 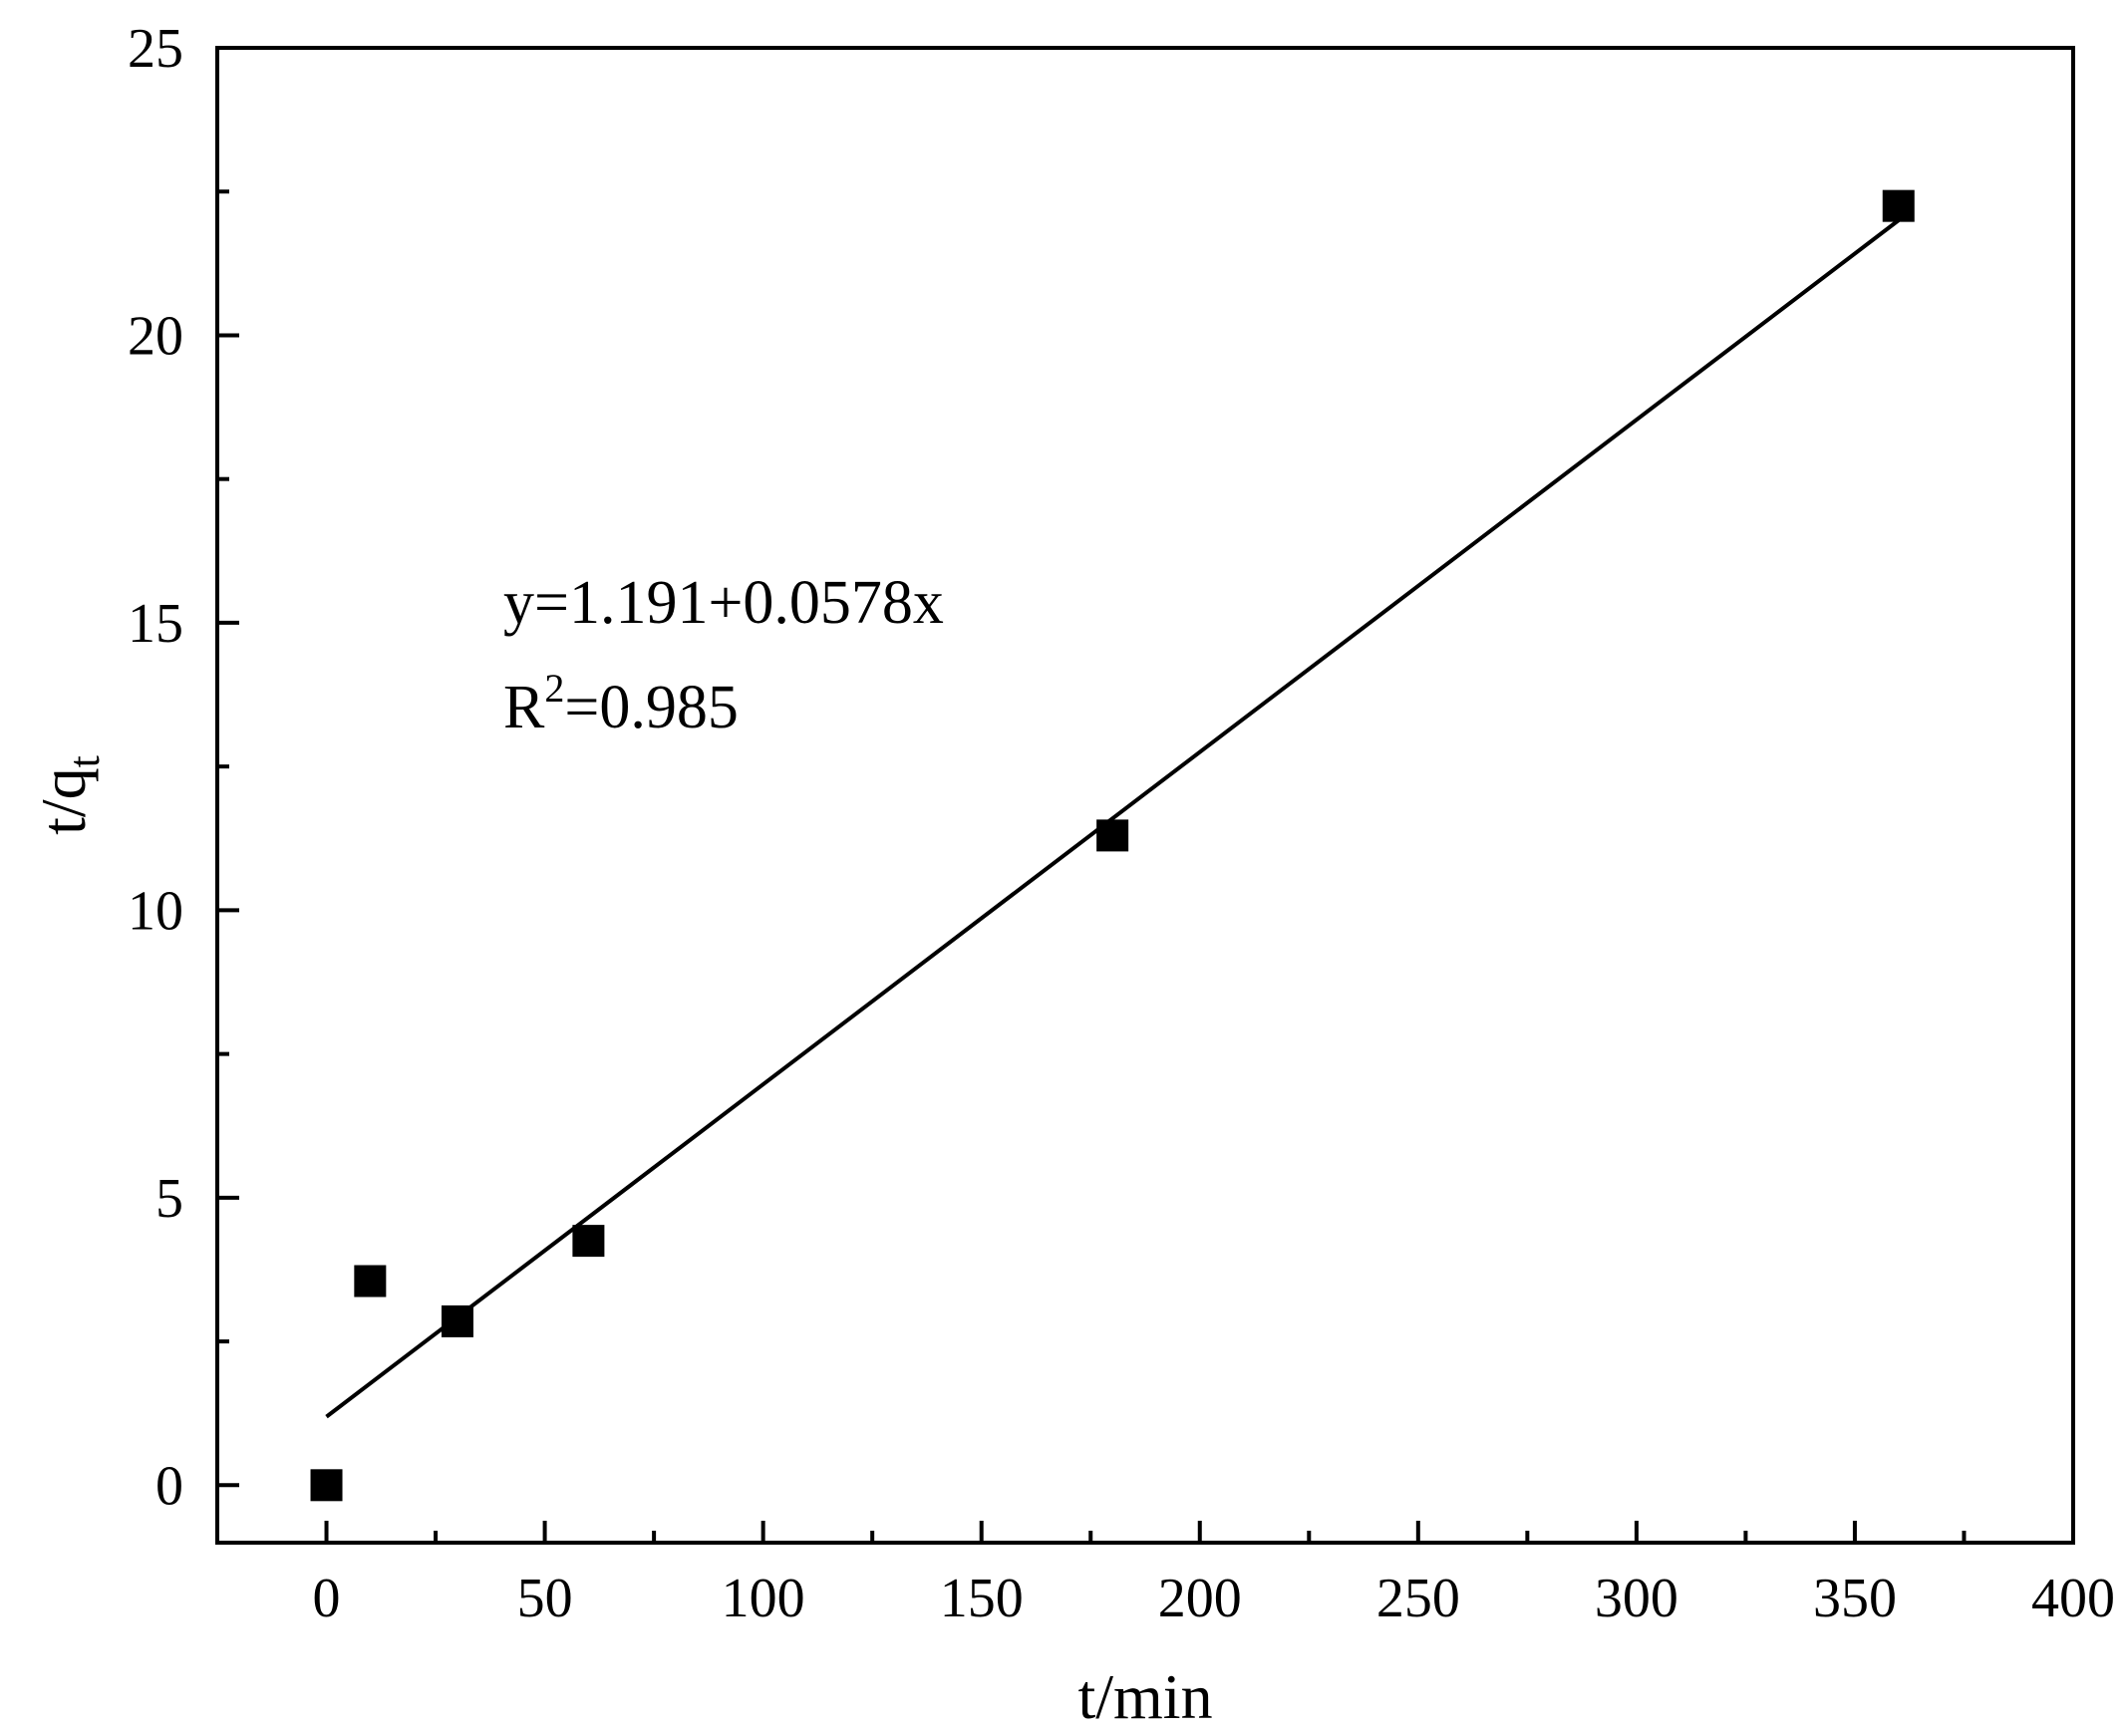 What do you see at coordinates (155, 624) in the screenshot?
I see `y-tick-label: 15` at bounding box center [155, 624].